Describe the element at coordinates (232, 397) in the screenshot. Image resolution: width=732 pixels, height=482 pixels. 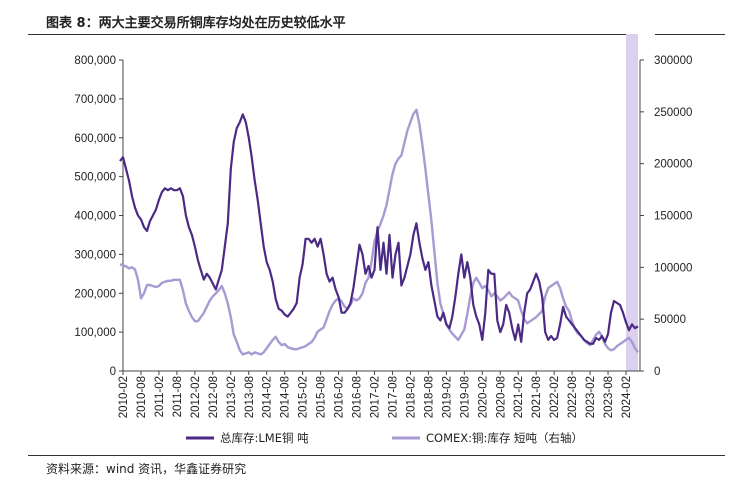
I see `x-tick-label: 2013-02` at that location.